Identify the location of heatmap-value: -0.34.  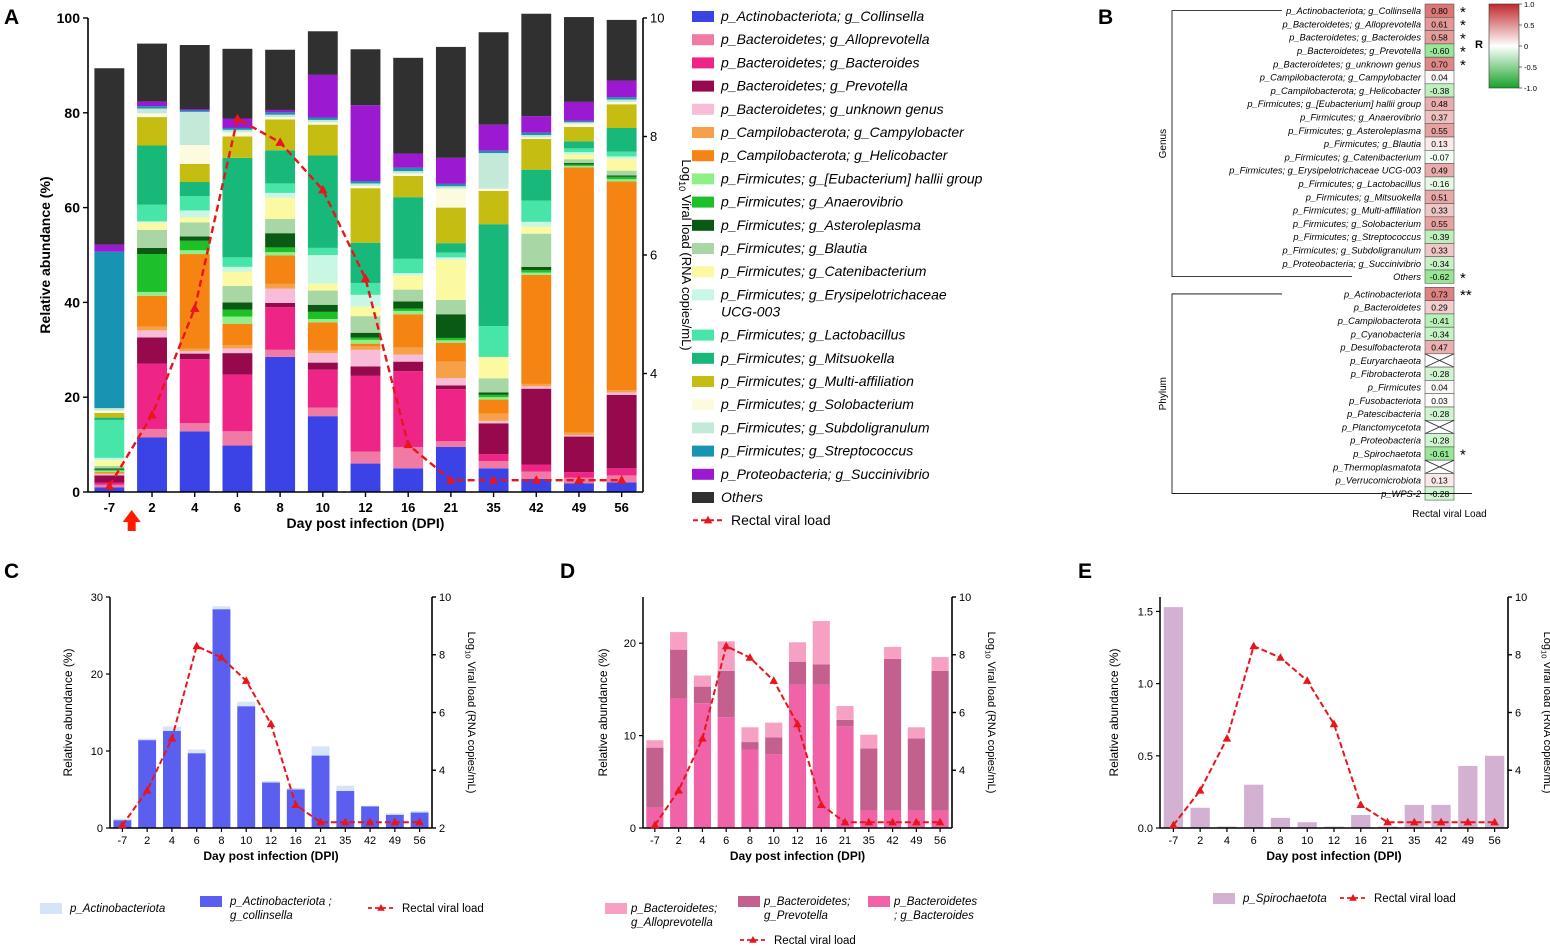
(1440, 264).